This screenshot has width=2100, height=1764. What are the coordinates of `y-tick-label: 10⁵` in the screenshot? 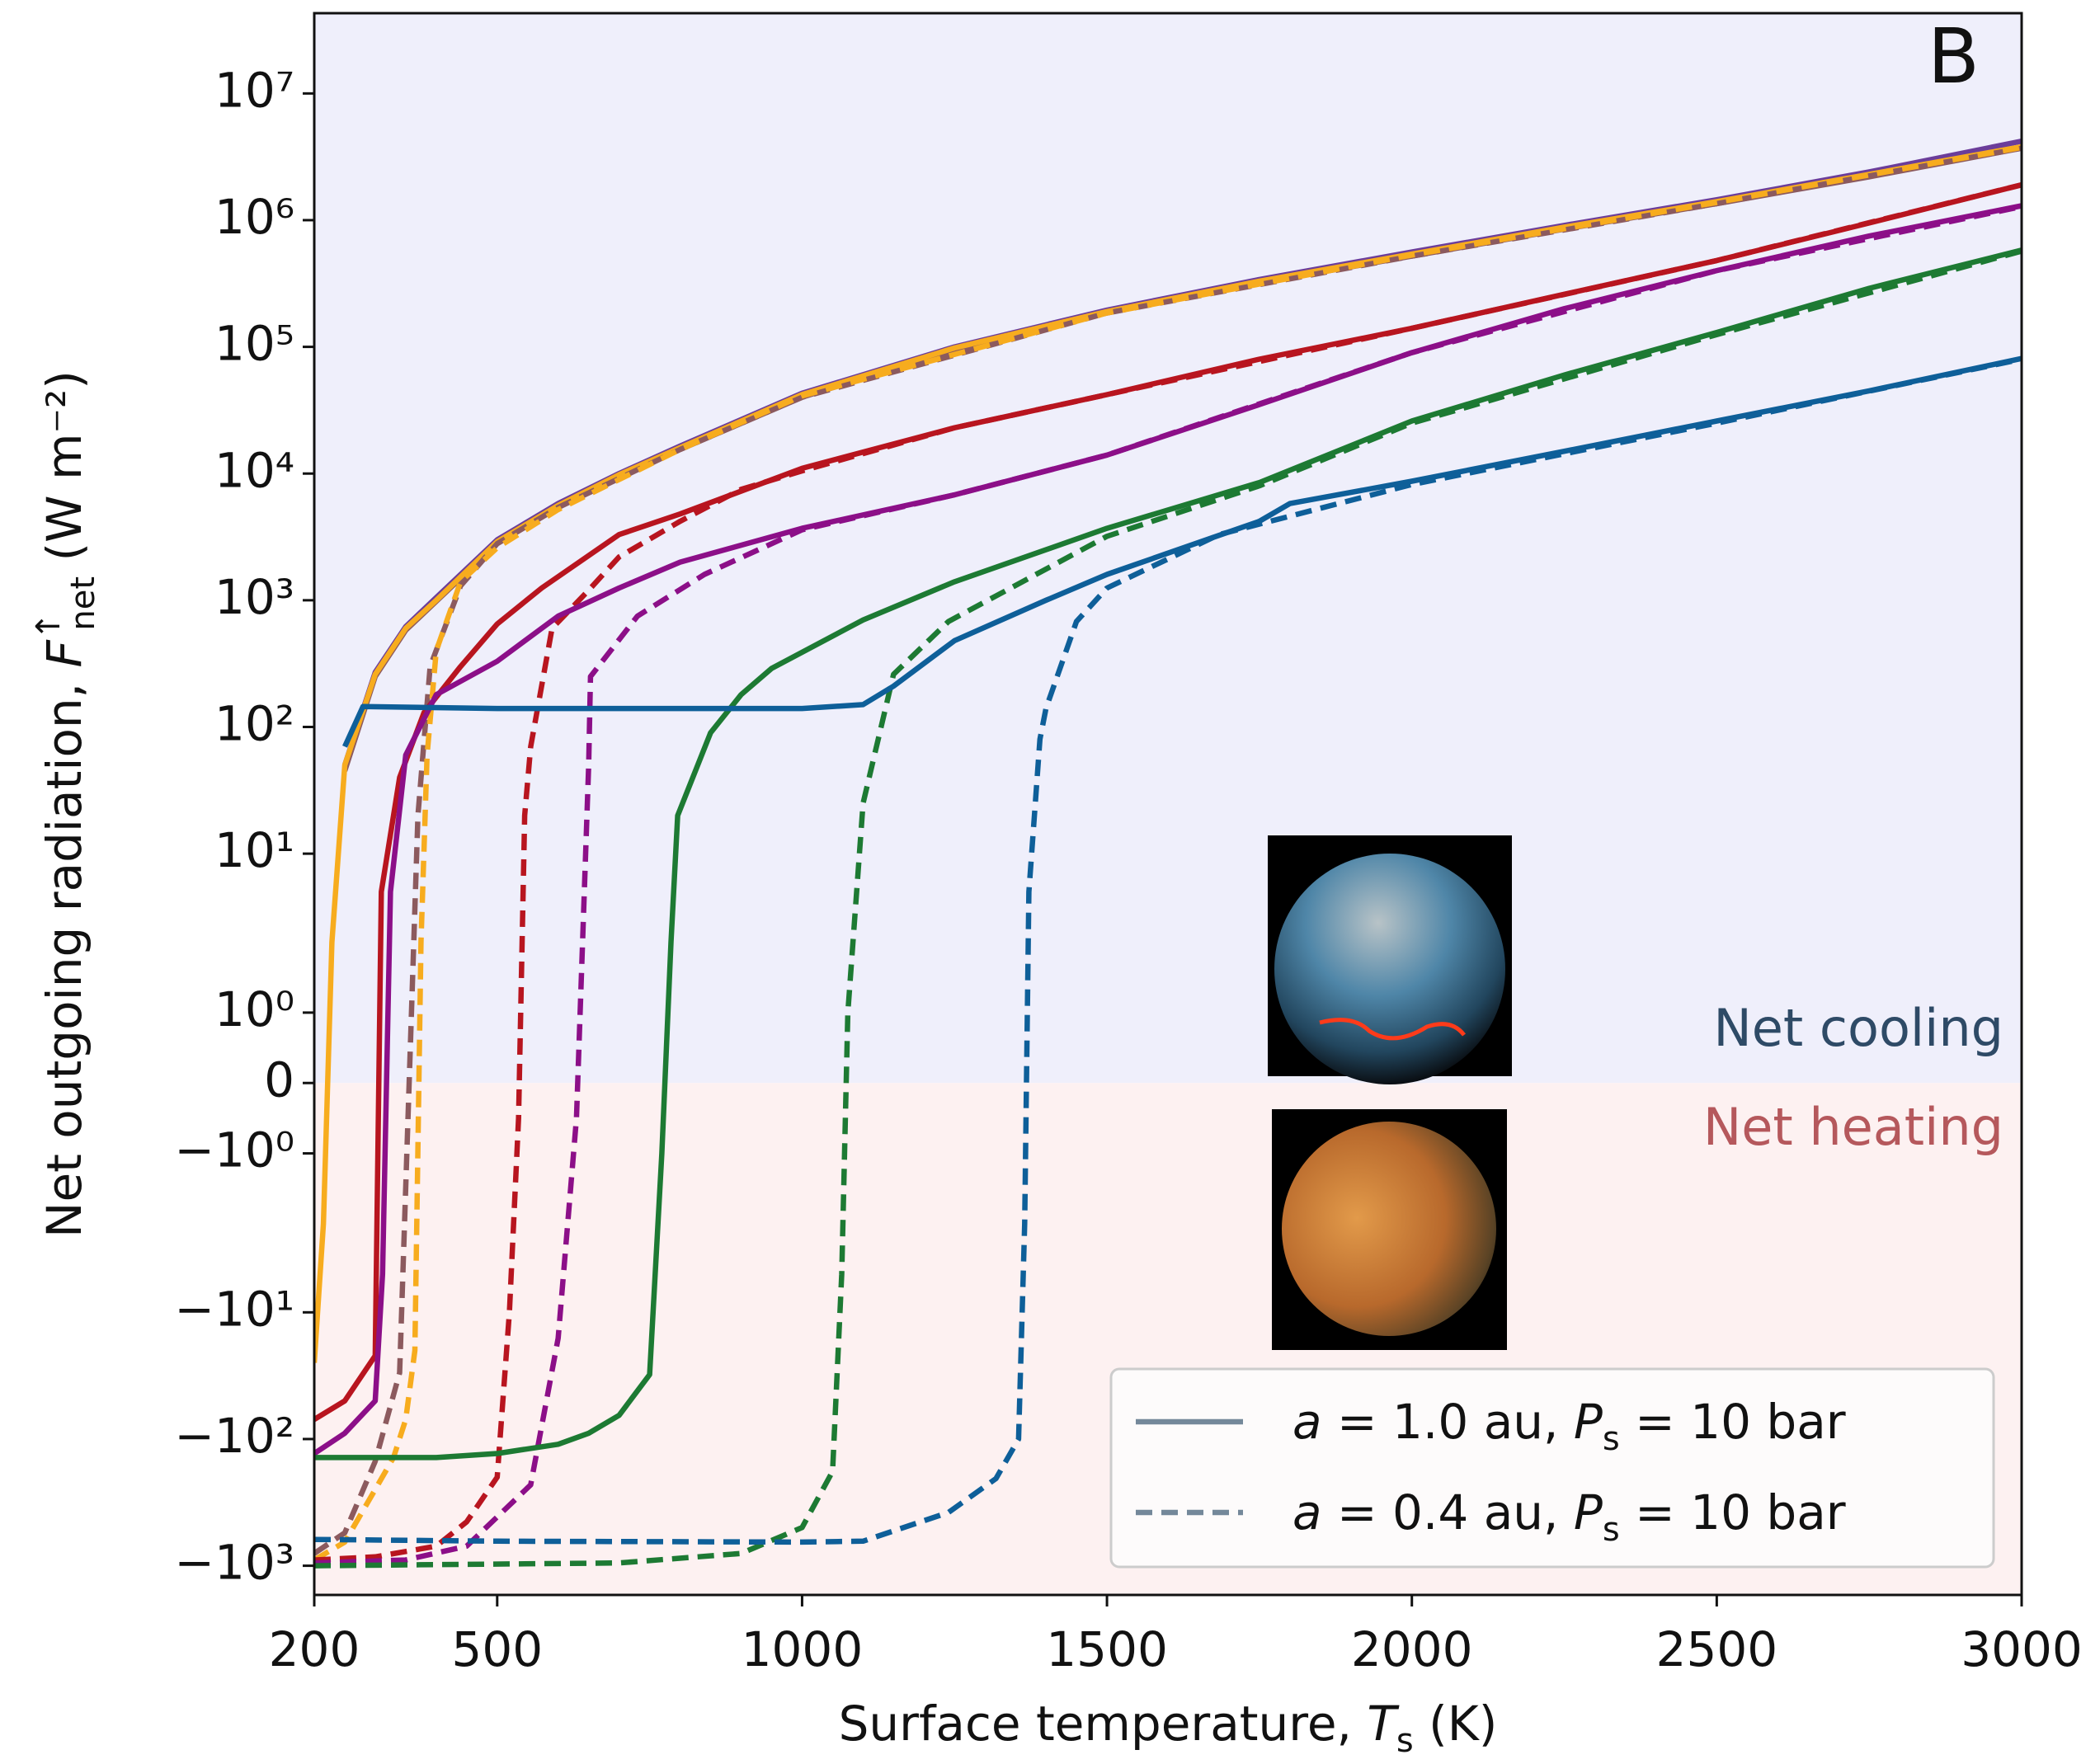 It's located at (254, 344).